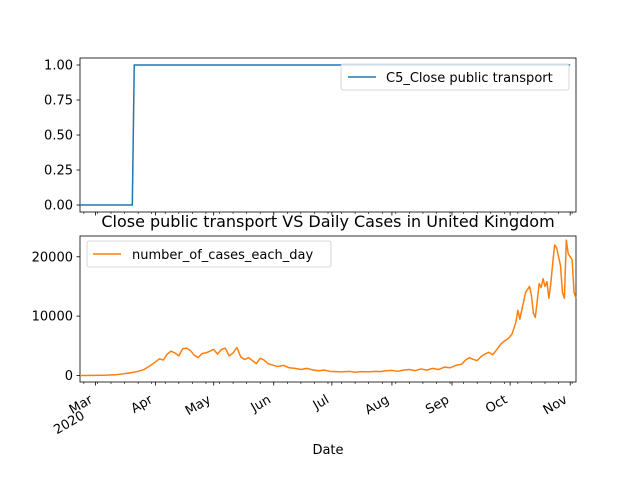 The image size is (640, 480). Describe the element at coordinates (69, 423) in the screenshot. I see `x-tick-year-label: 2020` at that location.